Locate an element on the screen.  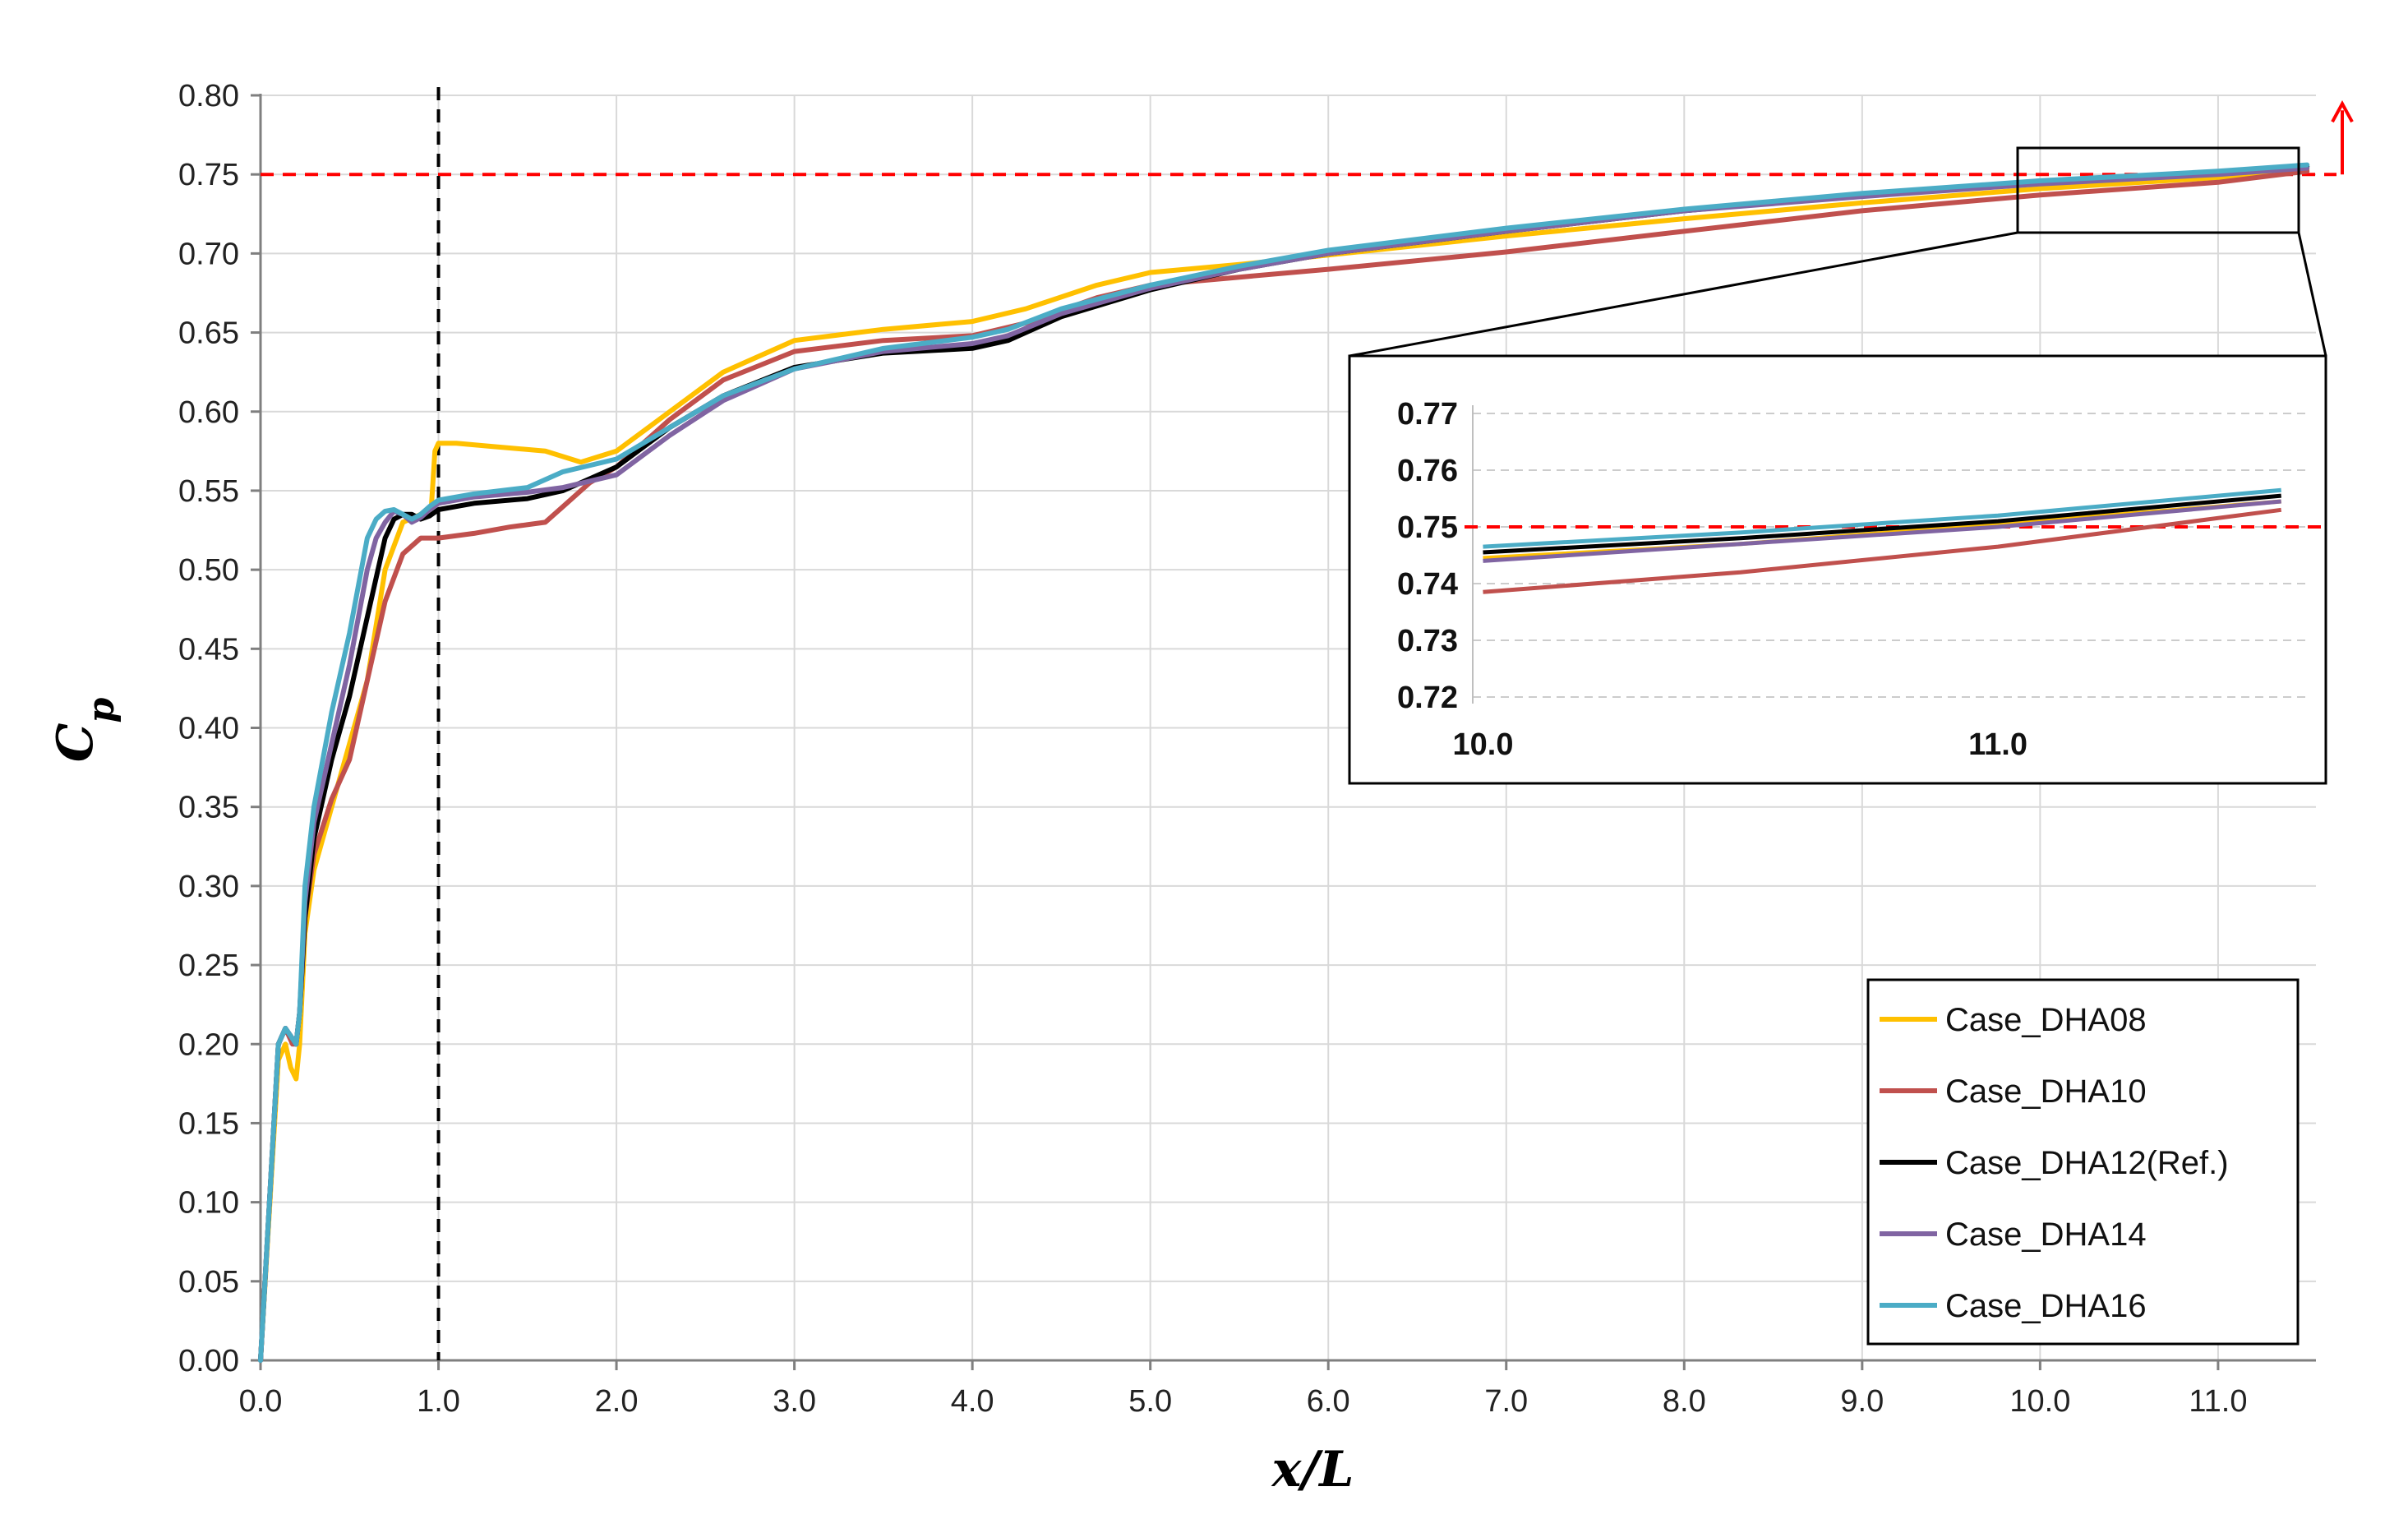
x-tick-label: 2.0 is located at coordinates (617, 1402).